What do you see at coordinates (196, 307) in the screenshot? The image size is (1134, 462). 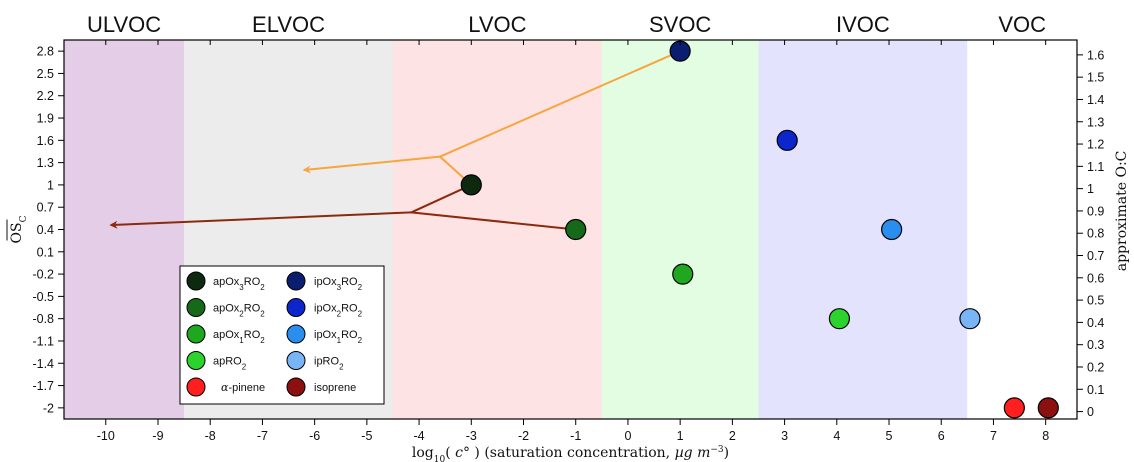 I see `legend-marker-apox2ro2` at bounding box center [196, 307].